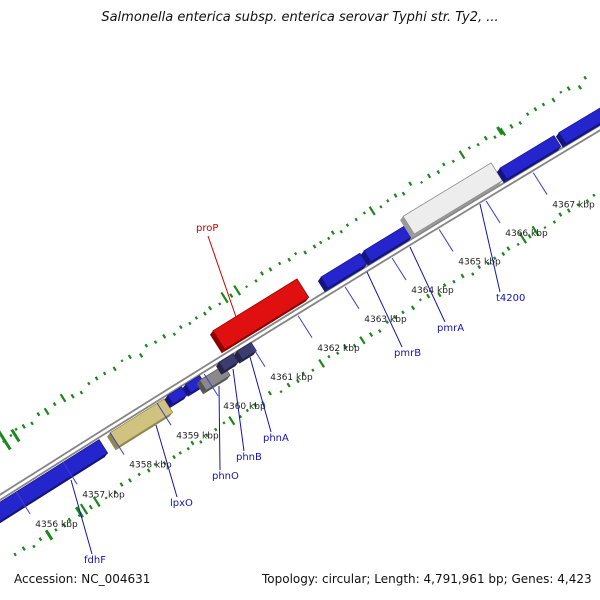 This screenshot has width=600, height=600. I want to click on gene-proP, so click(261, 314).